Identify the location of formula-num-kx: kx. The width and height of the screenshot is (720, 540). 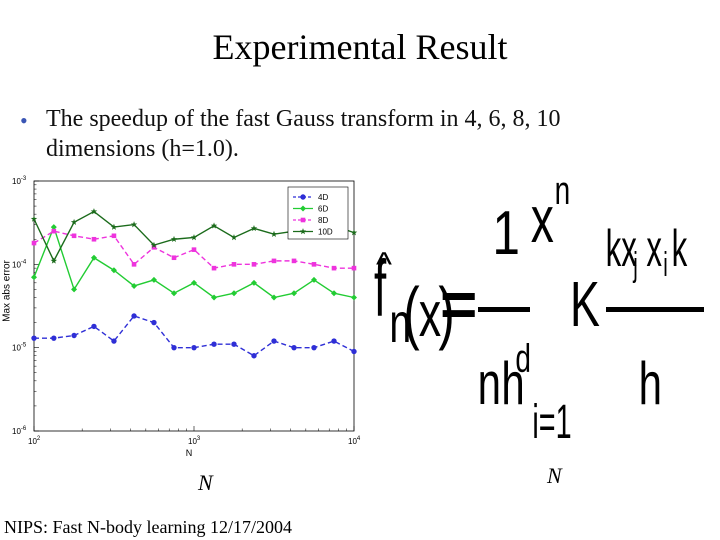
(621, 249).